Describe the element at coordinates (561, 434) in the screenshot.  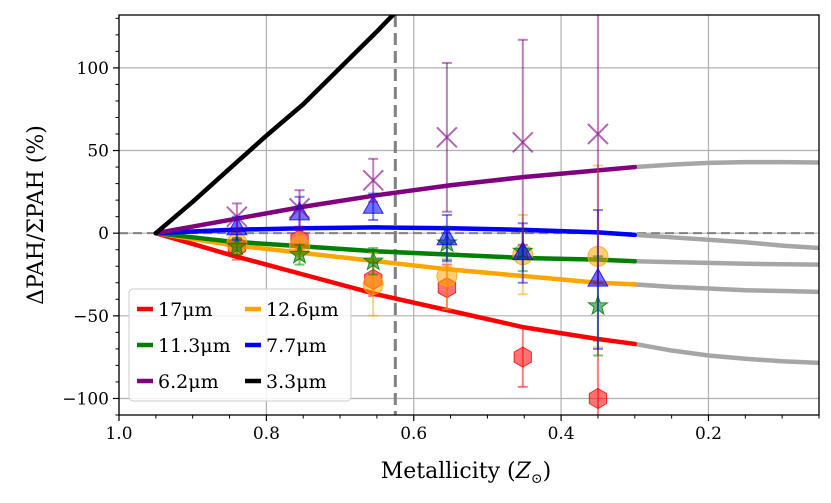
I see `x-tick-label: 0.4` at that location.